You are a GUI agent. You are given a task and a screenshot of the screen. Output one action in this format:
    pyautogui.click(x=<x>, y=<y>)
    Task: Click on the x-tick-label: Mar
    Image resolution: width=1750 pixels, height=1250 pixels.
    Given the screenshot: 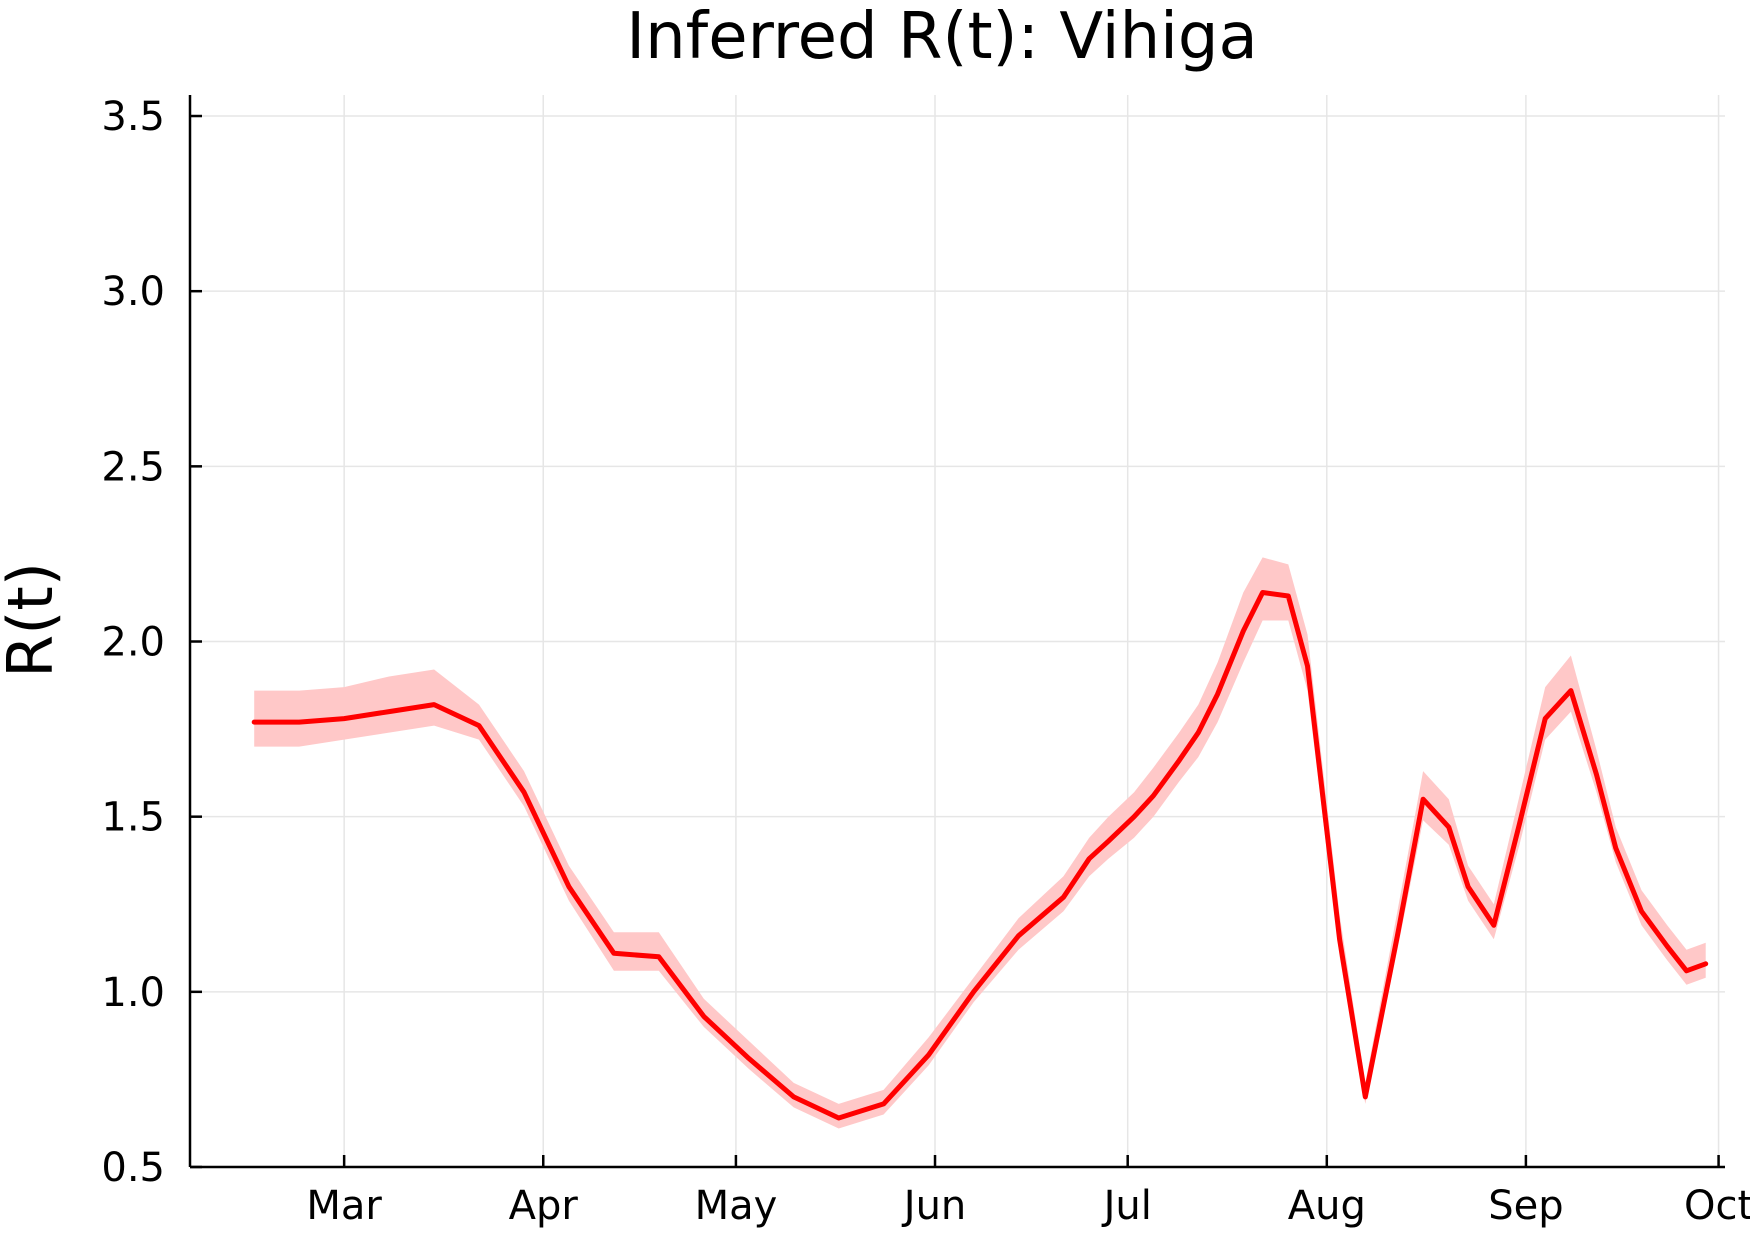 What is the action you would take?
    pyautogui.click(x=344, y=1206)
    